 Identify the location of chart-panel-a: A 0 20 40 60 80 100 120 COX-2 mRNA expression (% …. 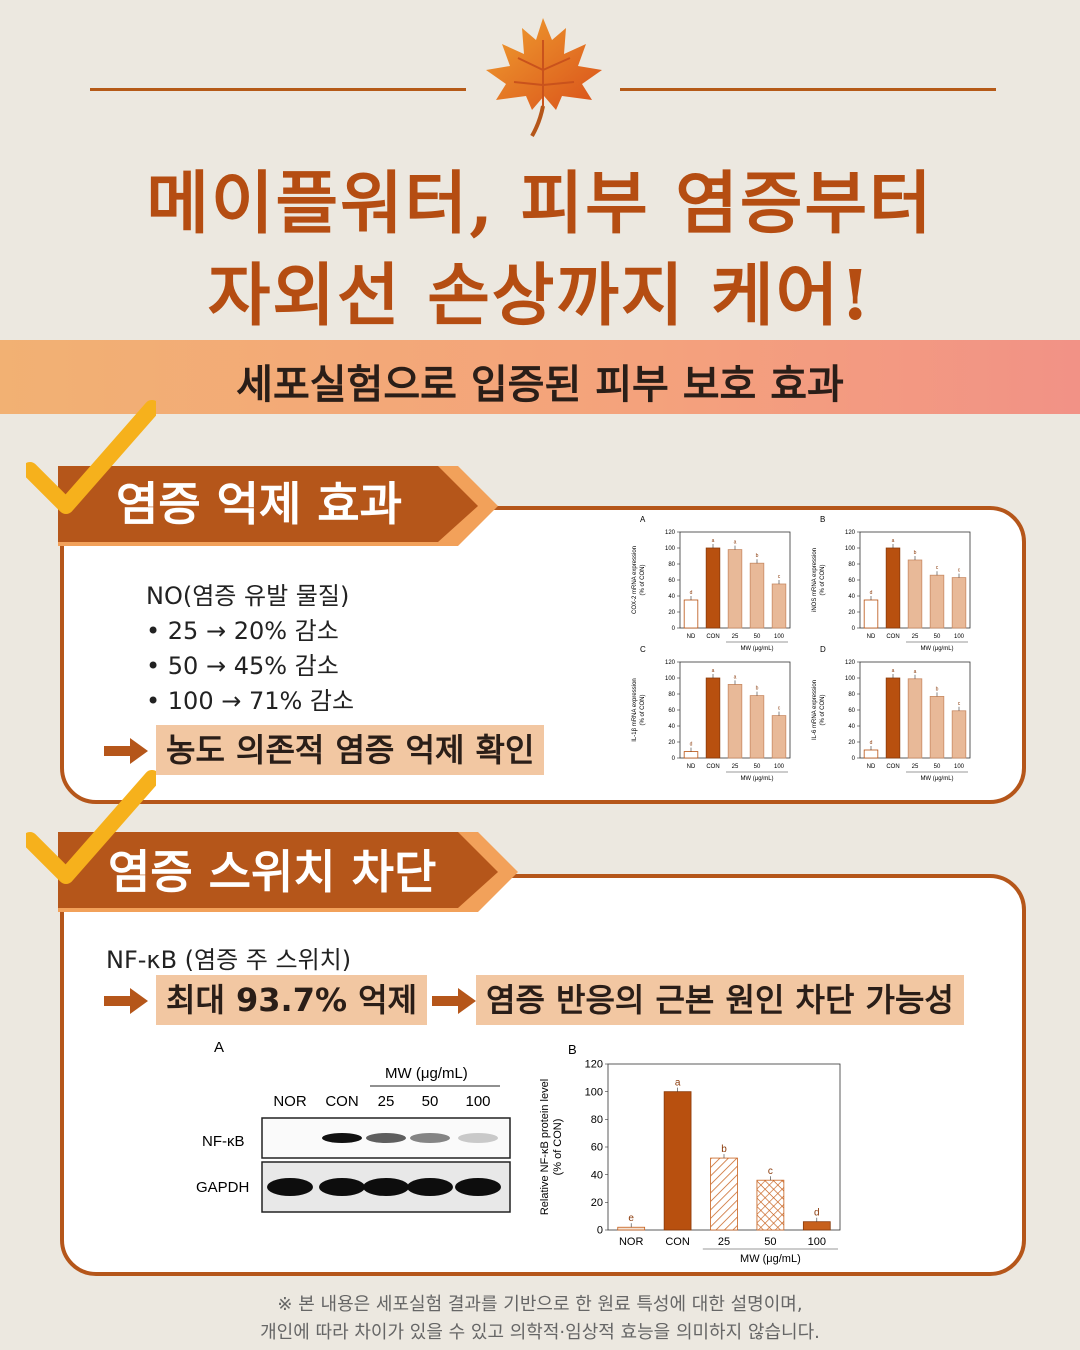
(711, 583).